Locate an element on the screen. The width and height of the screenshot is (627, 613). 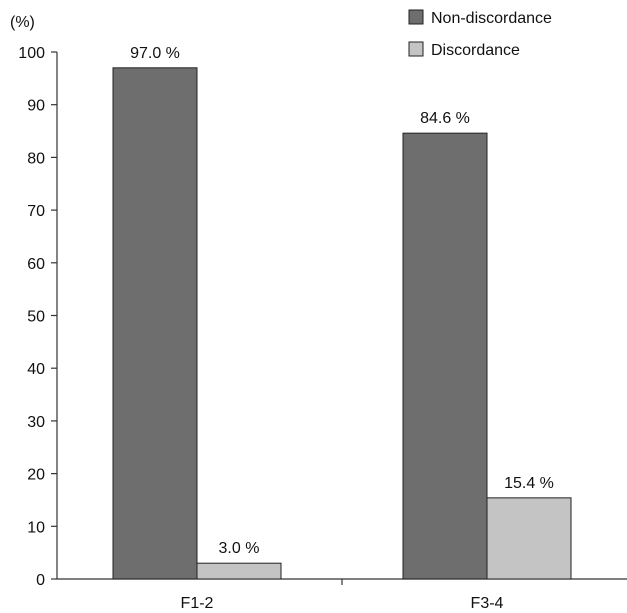
legend-label: Non-discordance is located at coordinates (491, 18).